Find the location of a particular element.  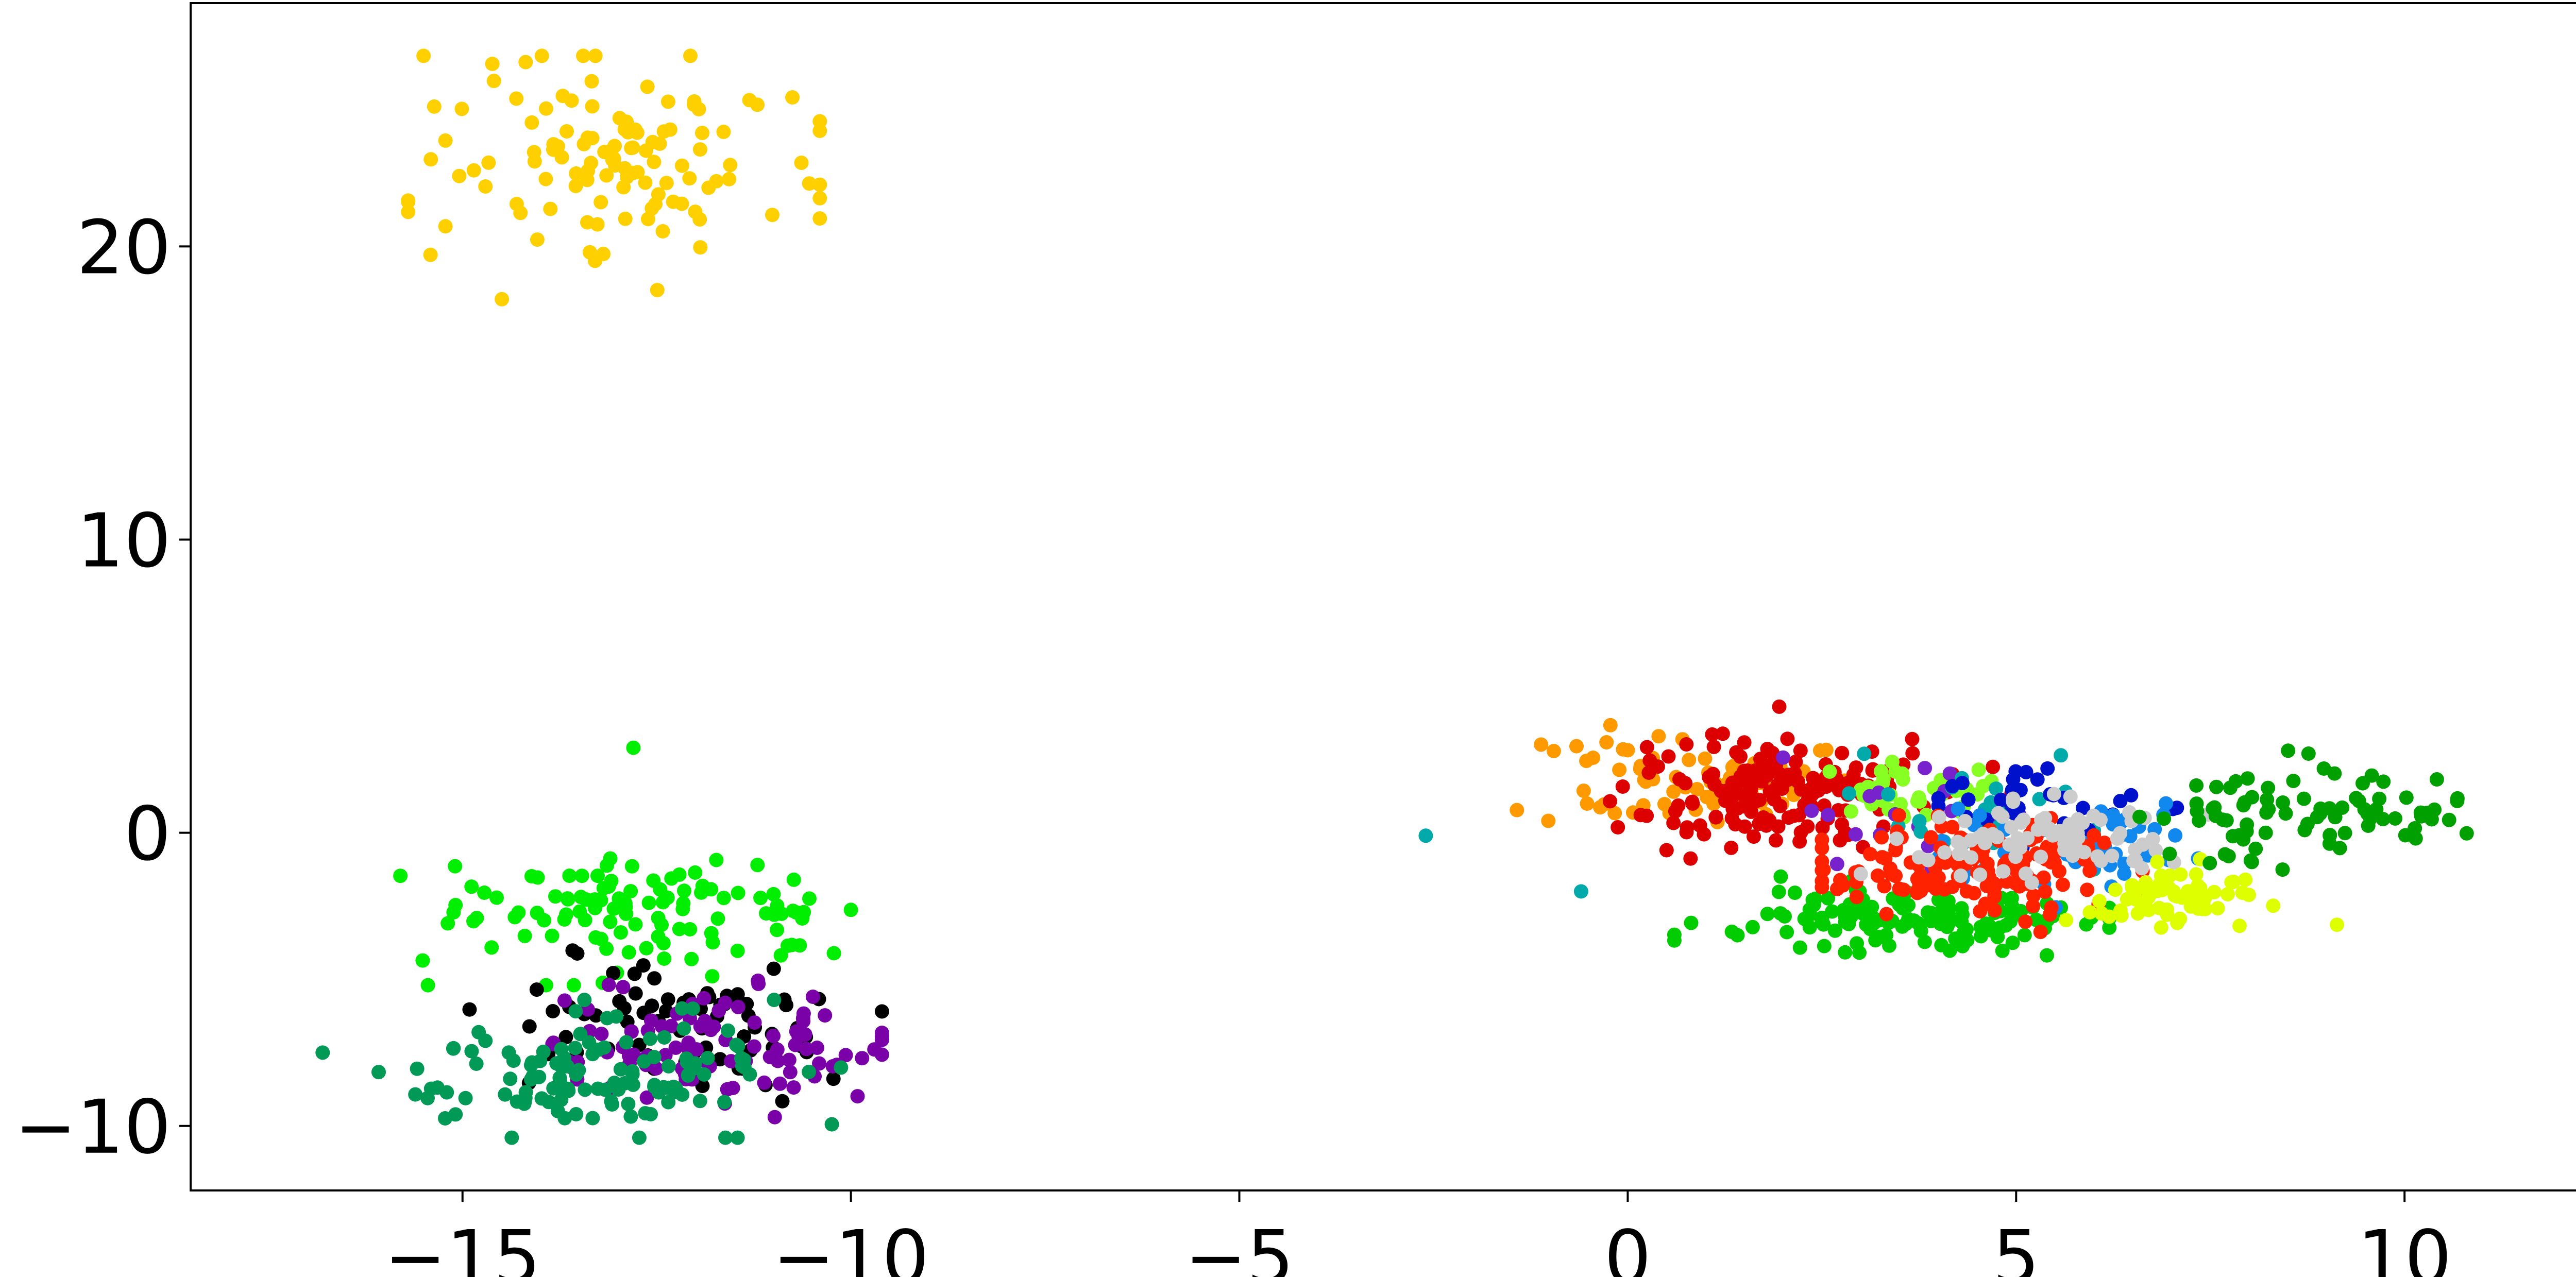

y-tick-label: −10 is located at coordinates (92, 1127).